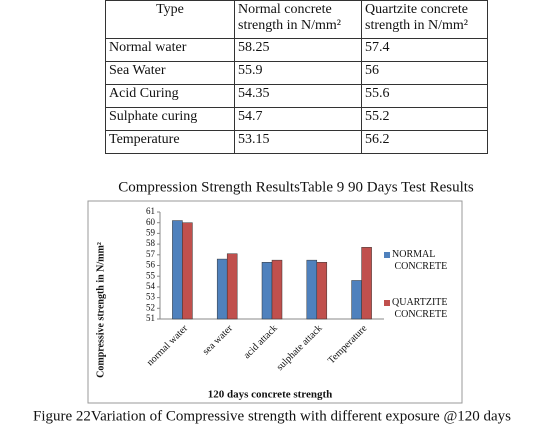 The width and height of the screenshot is (545, 432). Describe the element at coordinates (424, 142) in the screenshot. I see `table-cell: 56.2` at that location.